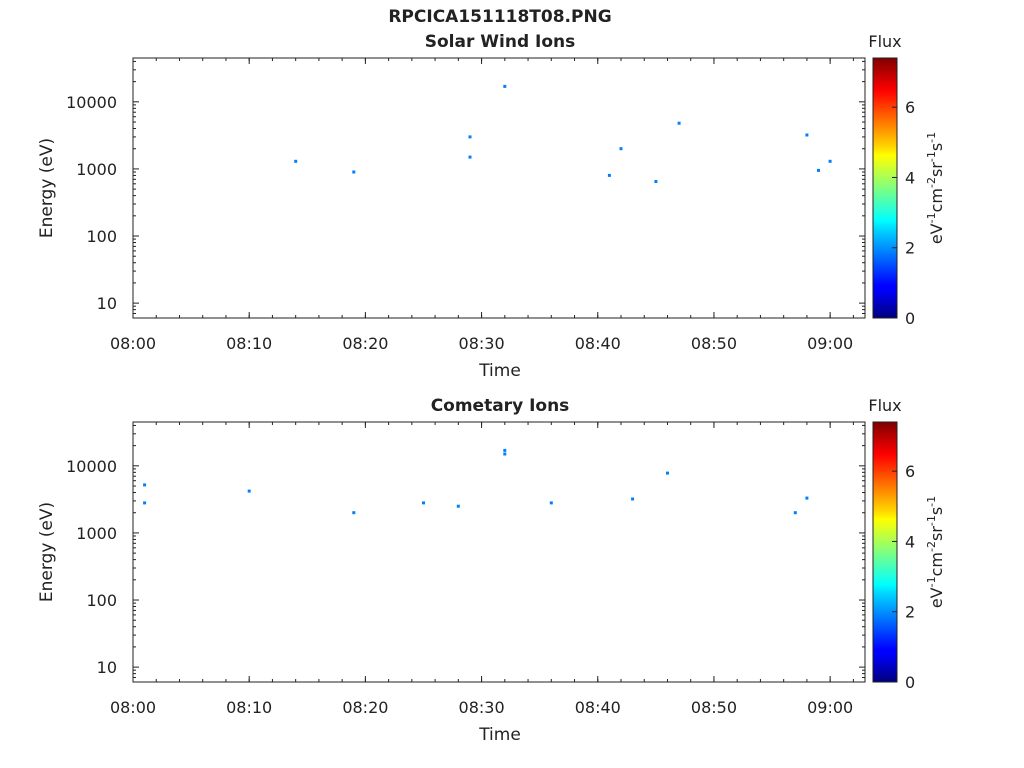 Image resolution: width=1024 pixels, height=768 pixels. I want to click on figure-title: RPCICA151118T08.PNG, so click(500, 17).